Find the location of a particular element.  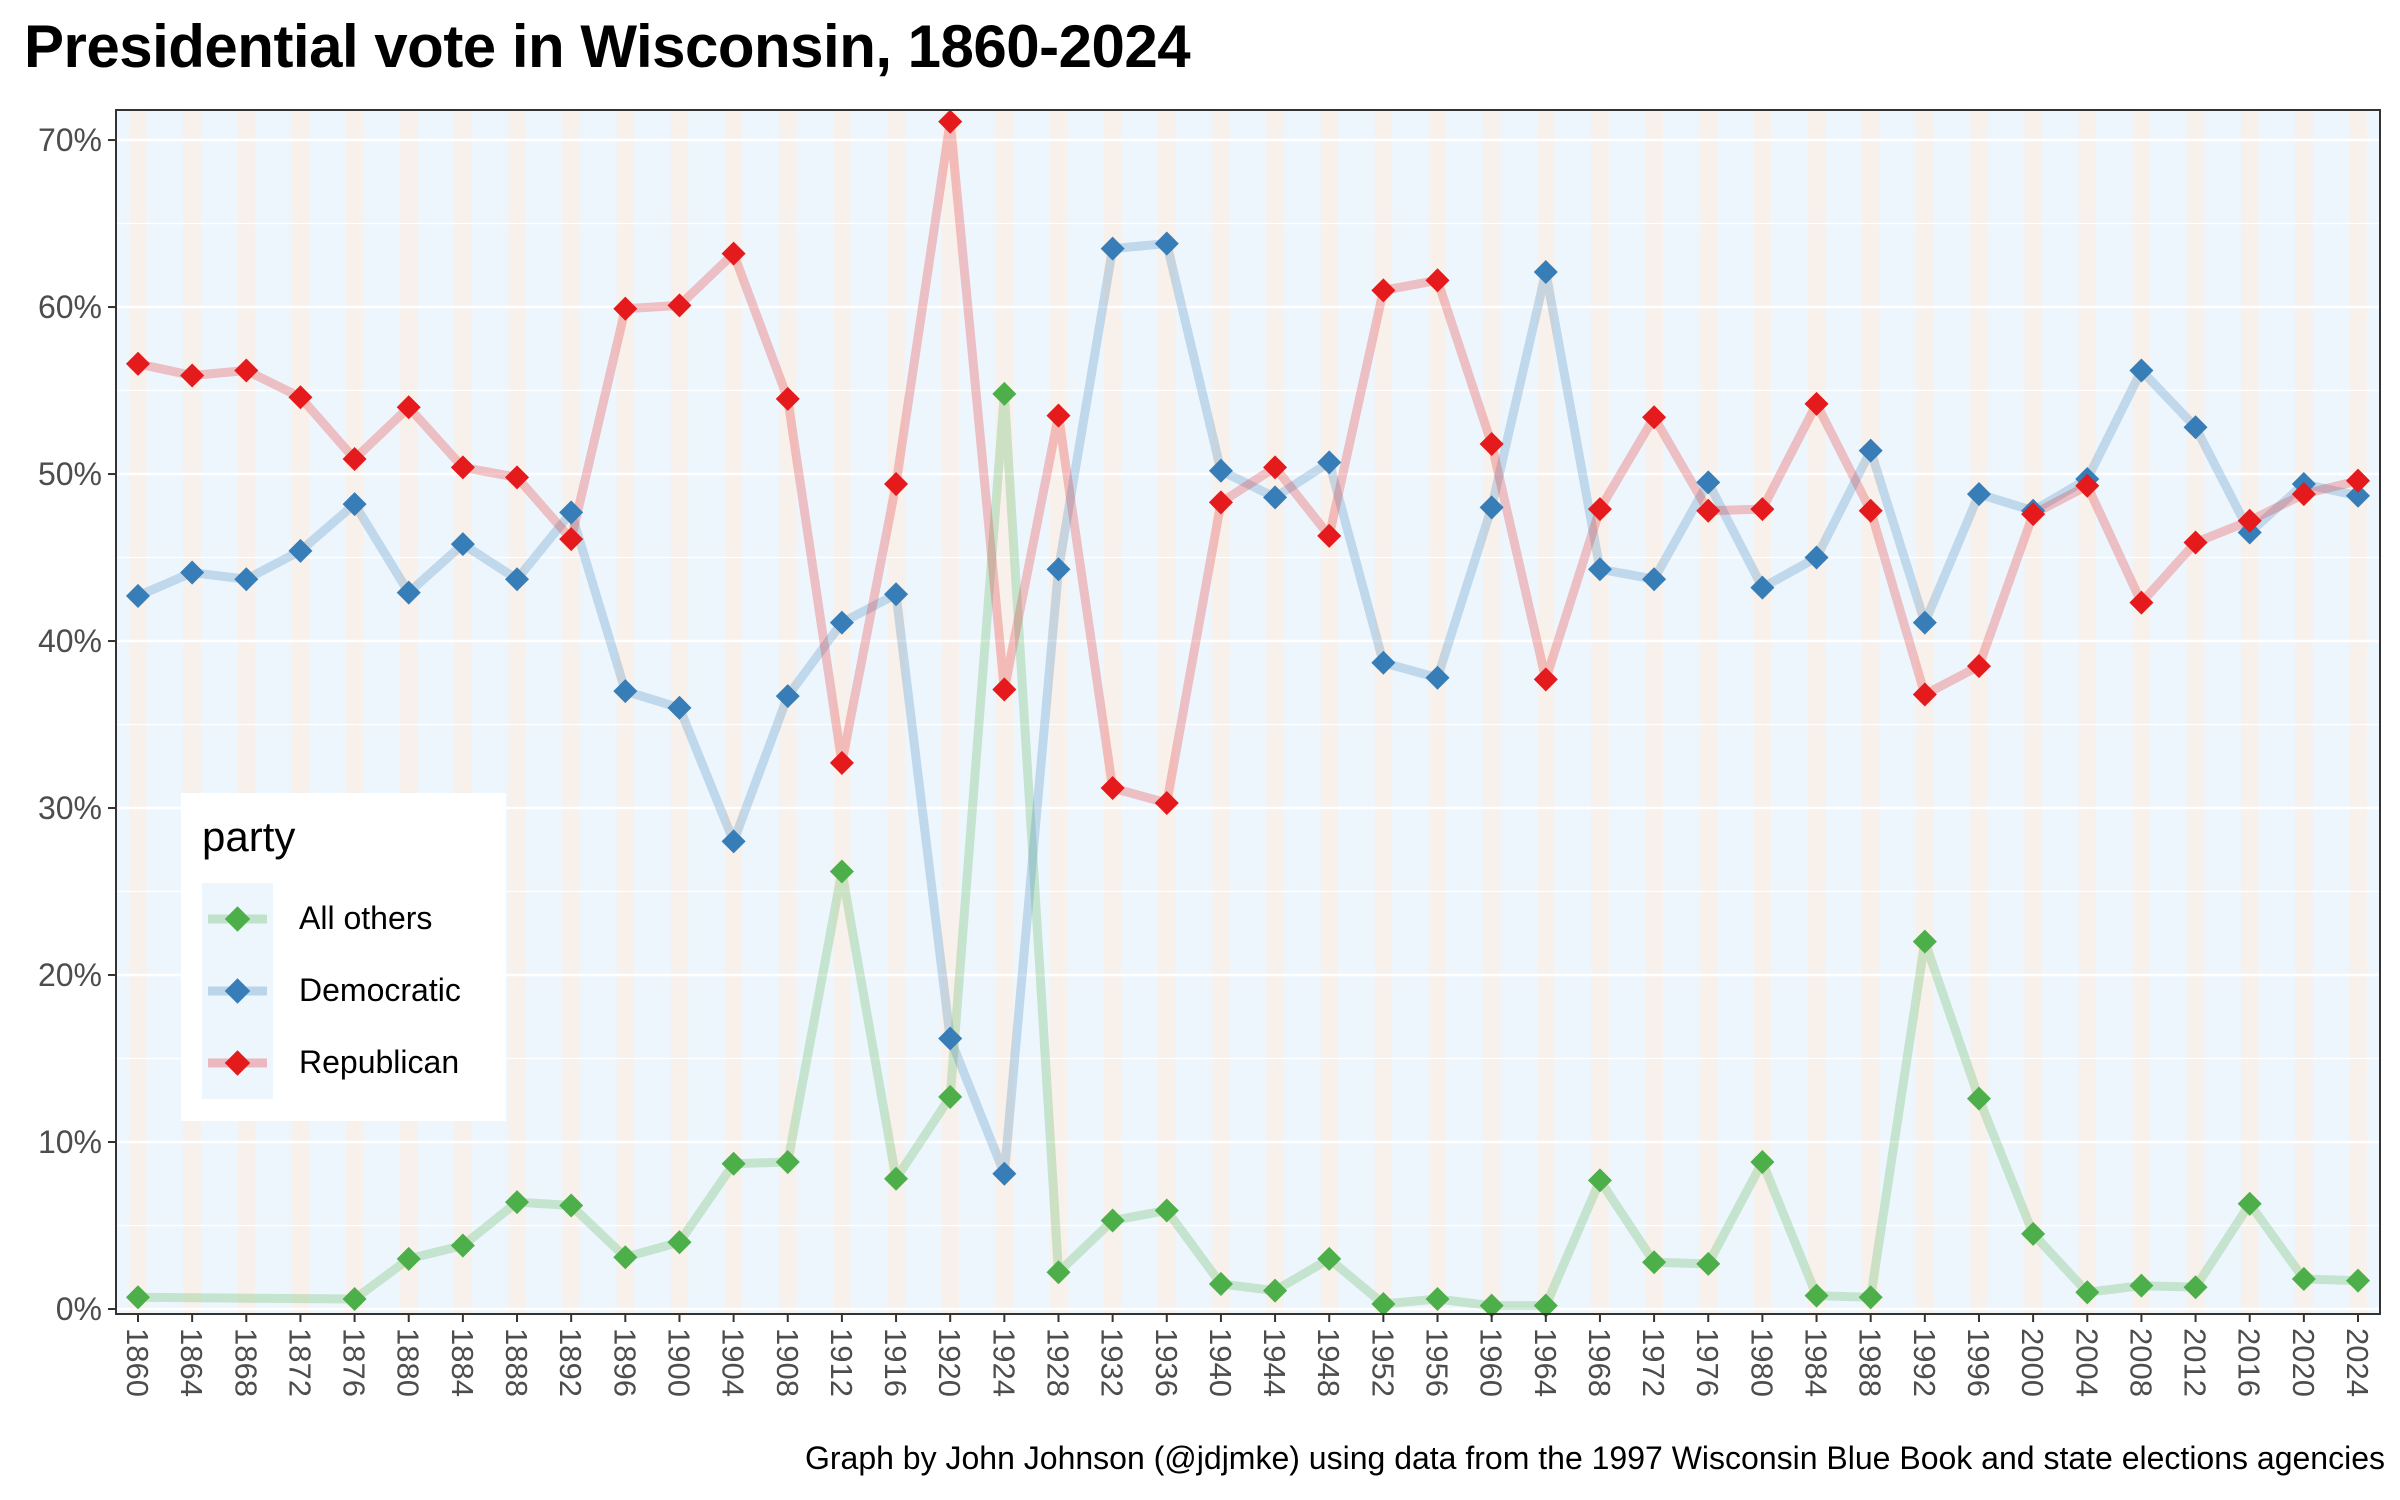

legend-label-all-others: All others is located at coordinates (366, 918).